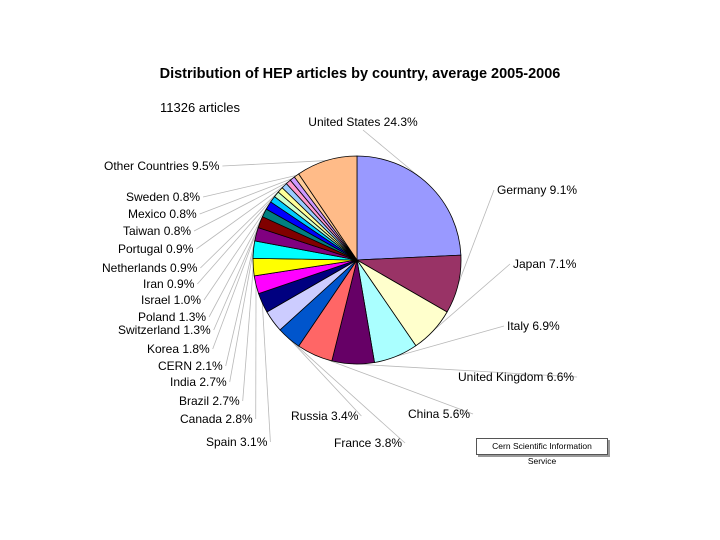 Image resolution: width=720 pixels, height=540 pixels. I want to click on slice-label-iran: Iran 0.9%, so click(169, 284).